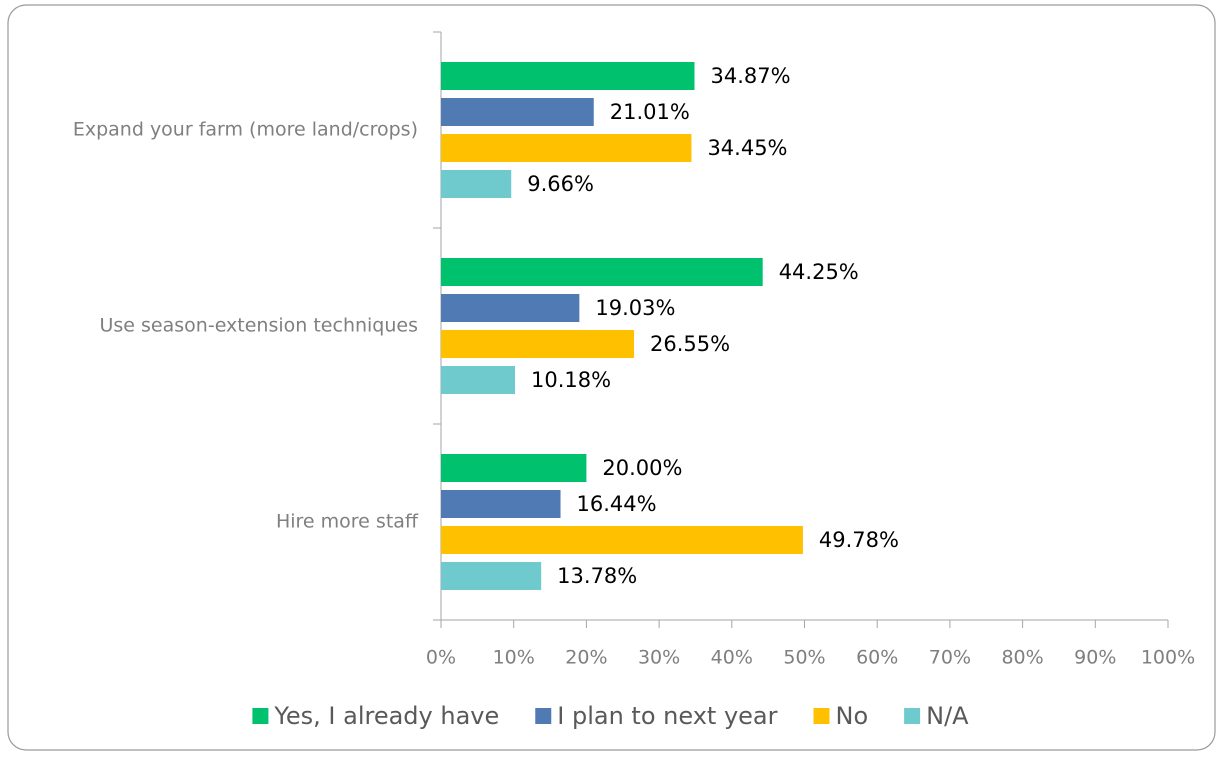 The height and width of the screenshot is (757, 1221). Describe the element at coordinates (804, 658) in the screenshot. I see `x-tick-label: 50%` at that location.